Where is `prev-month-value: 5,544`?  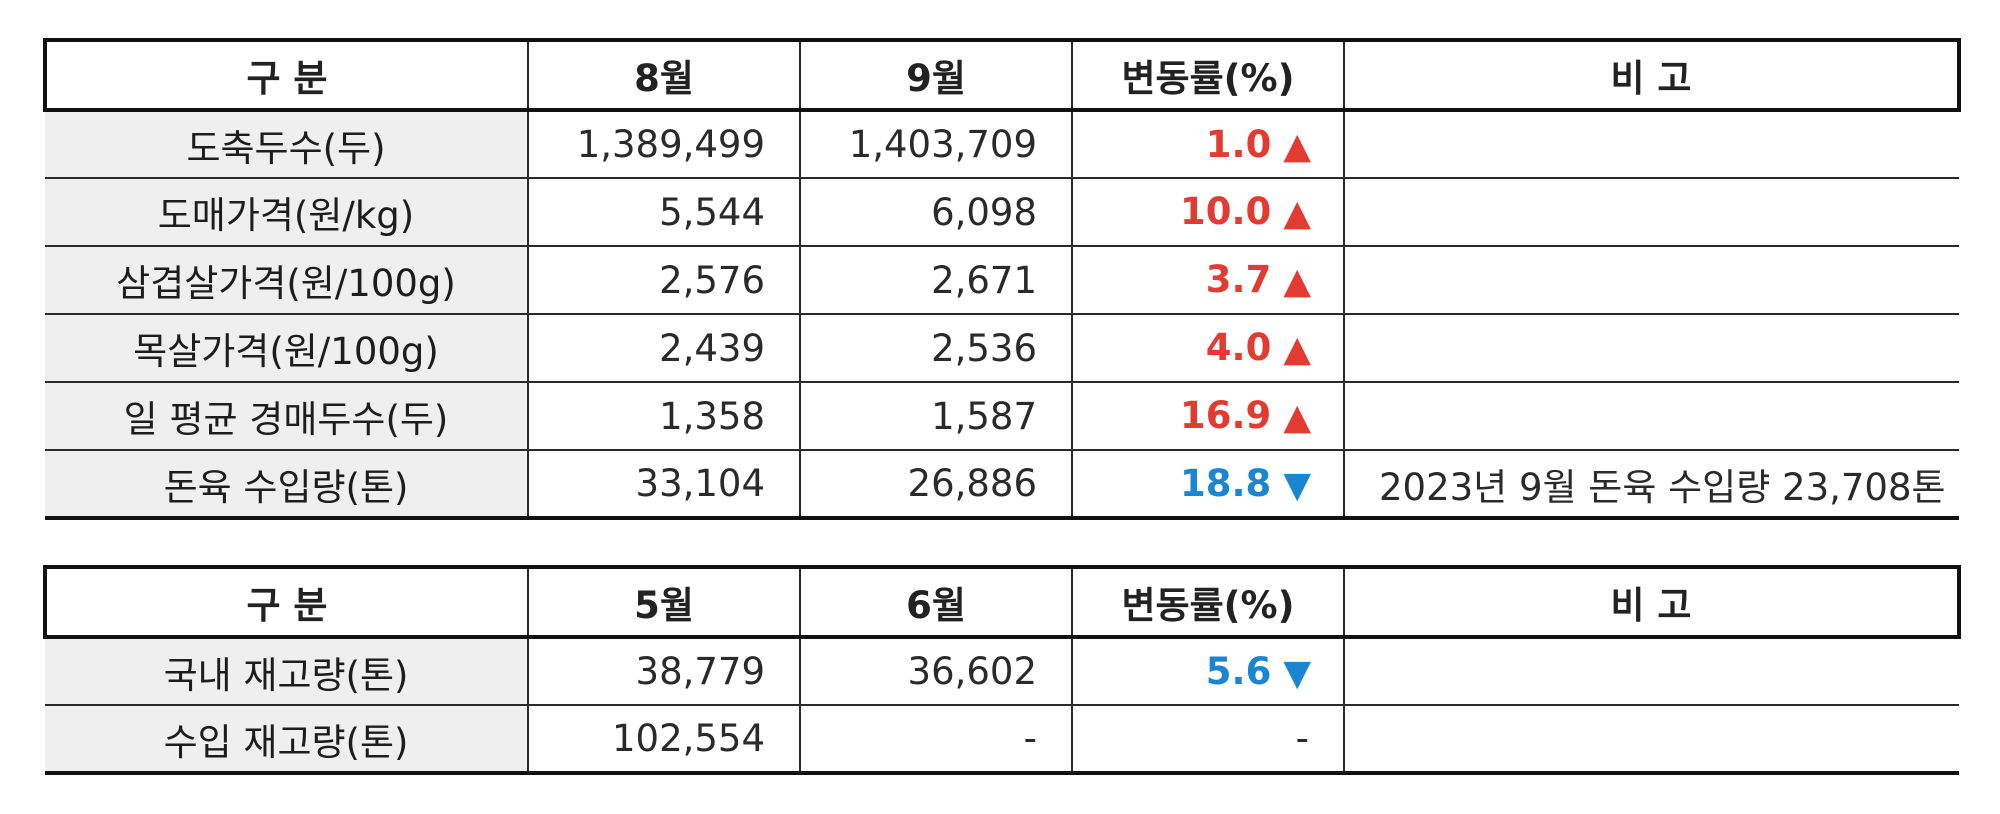
prev-month-value: 5,544 is located at coordinates (664, 212).